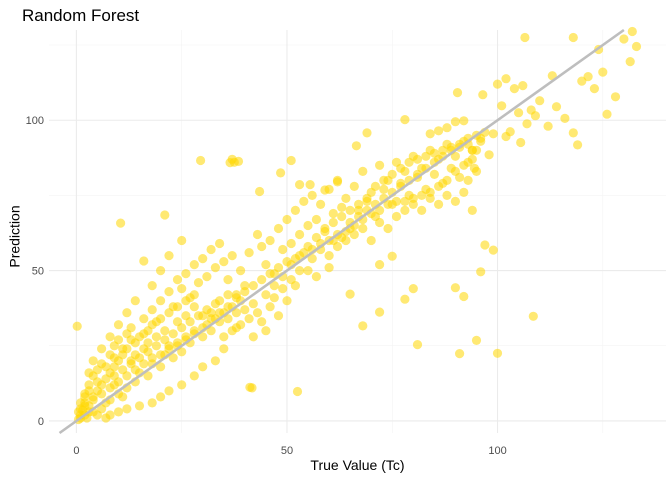 Image resolution: width=672 pixels, height=480 pixels. What do you see at coordinates (38, 272) in the screenshot?
I see `y-tick-label: 50` at bounding box center [38, 272].